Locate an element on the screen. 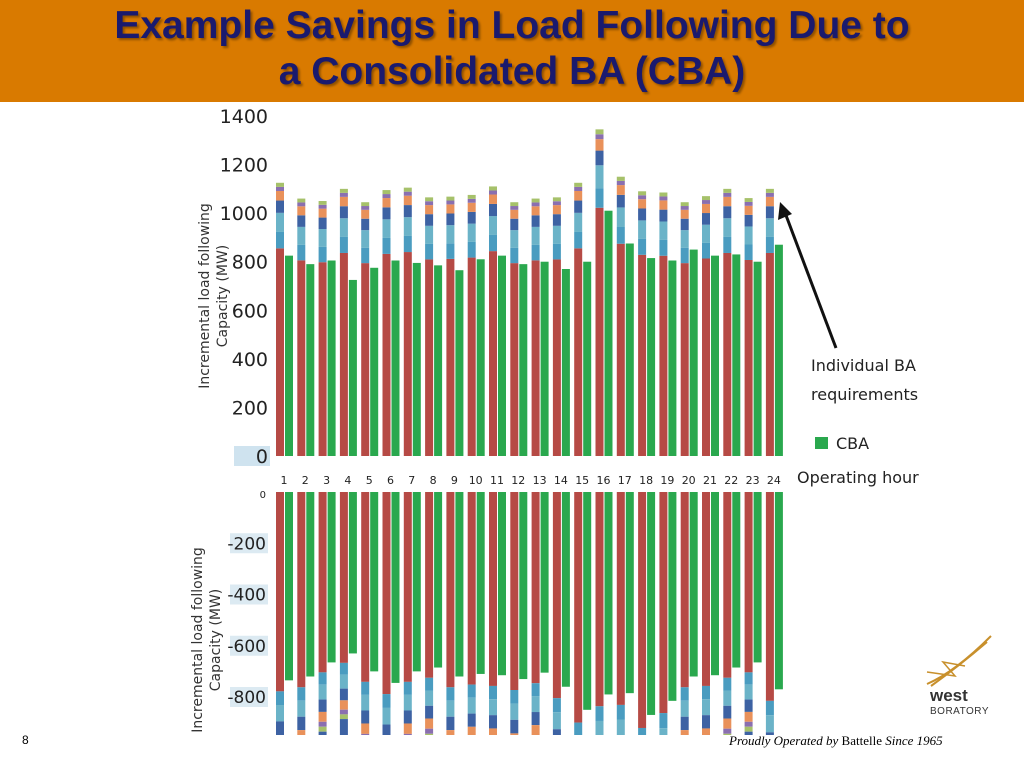 This screenshot has width=1024, height=768. x-tick-label: 16 is located at coordinates (604, 480).